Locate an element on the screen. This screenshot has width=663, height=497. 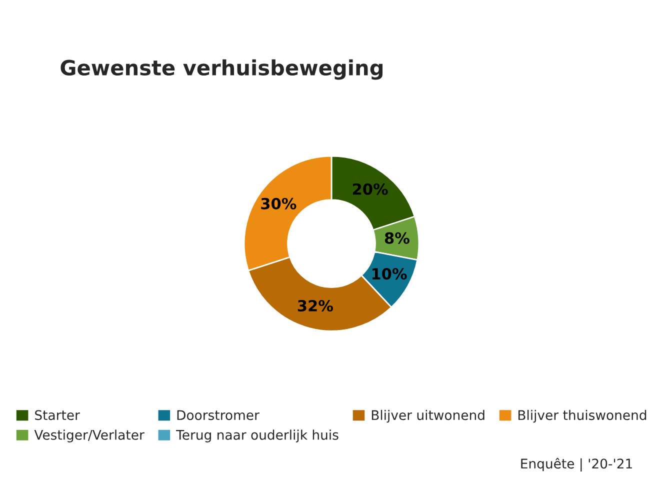
data-label: 32% is located at coordinates (315, 306).